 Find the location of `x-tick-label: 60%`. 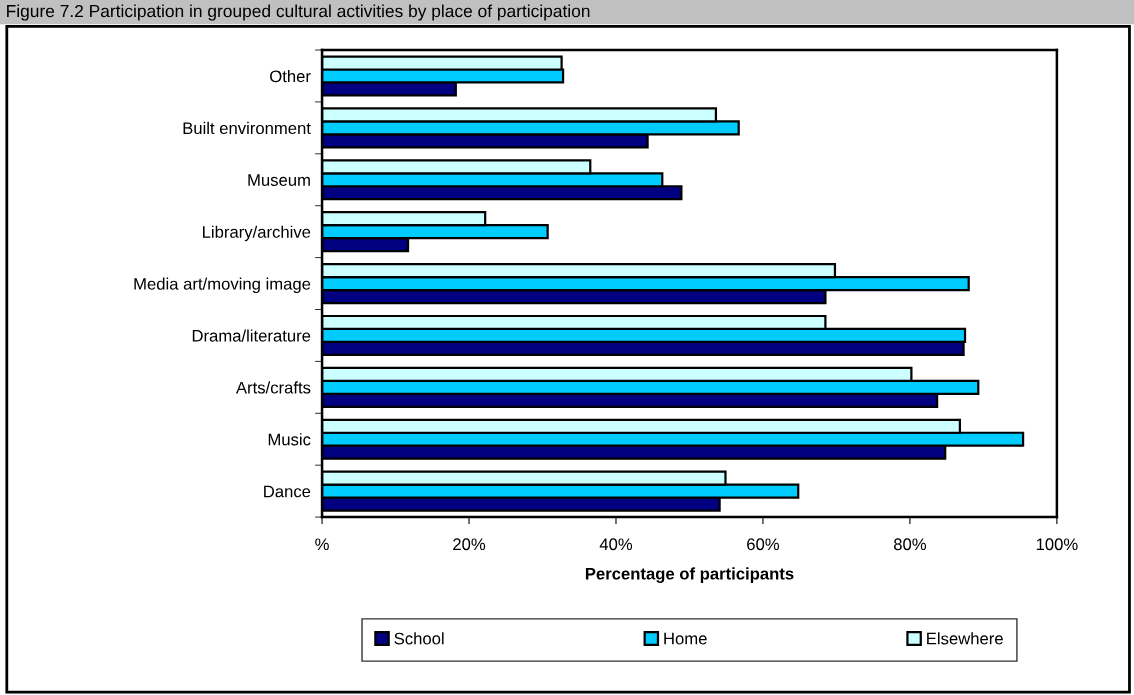

x-tick-label: 60% is located at coordinates (763, 544).